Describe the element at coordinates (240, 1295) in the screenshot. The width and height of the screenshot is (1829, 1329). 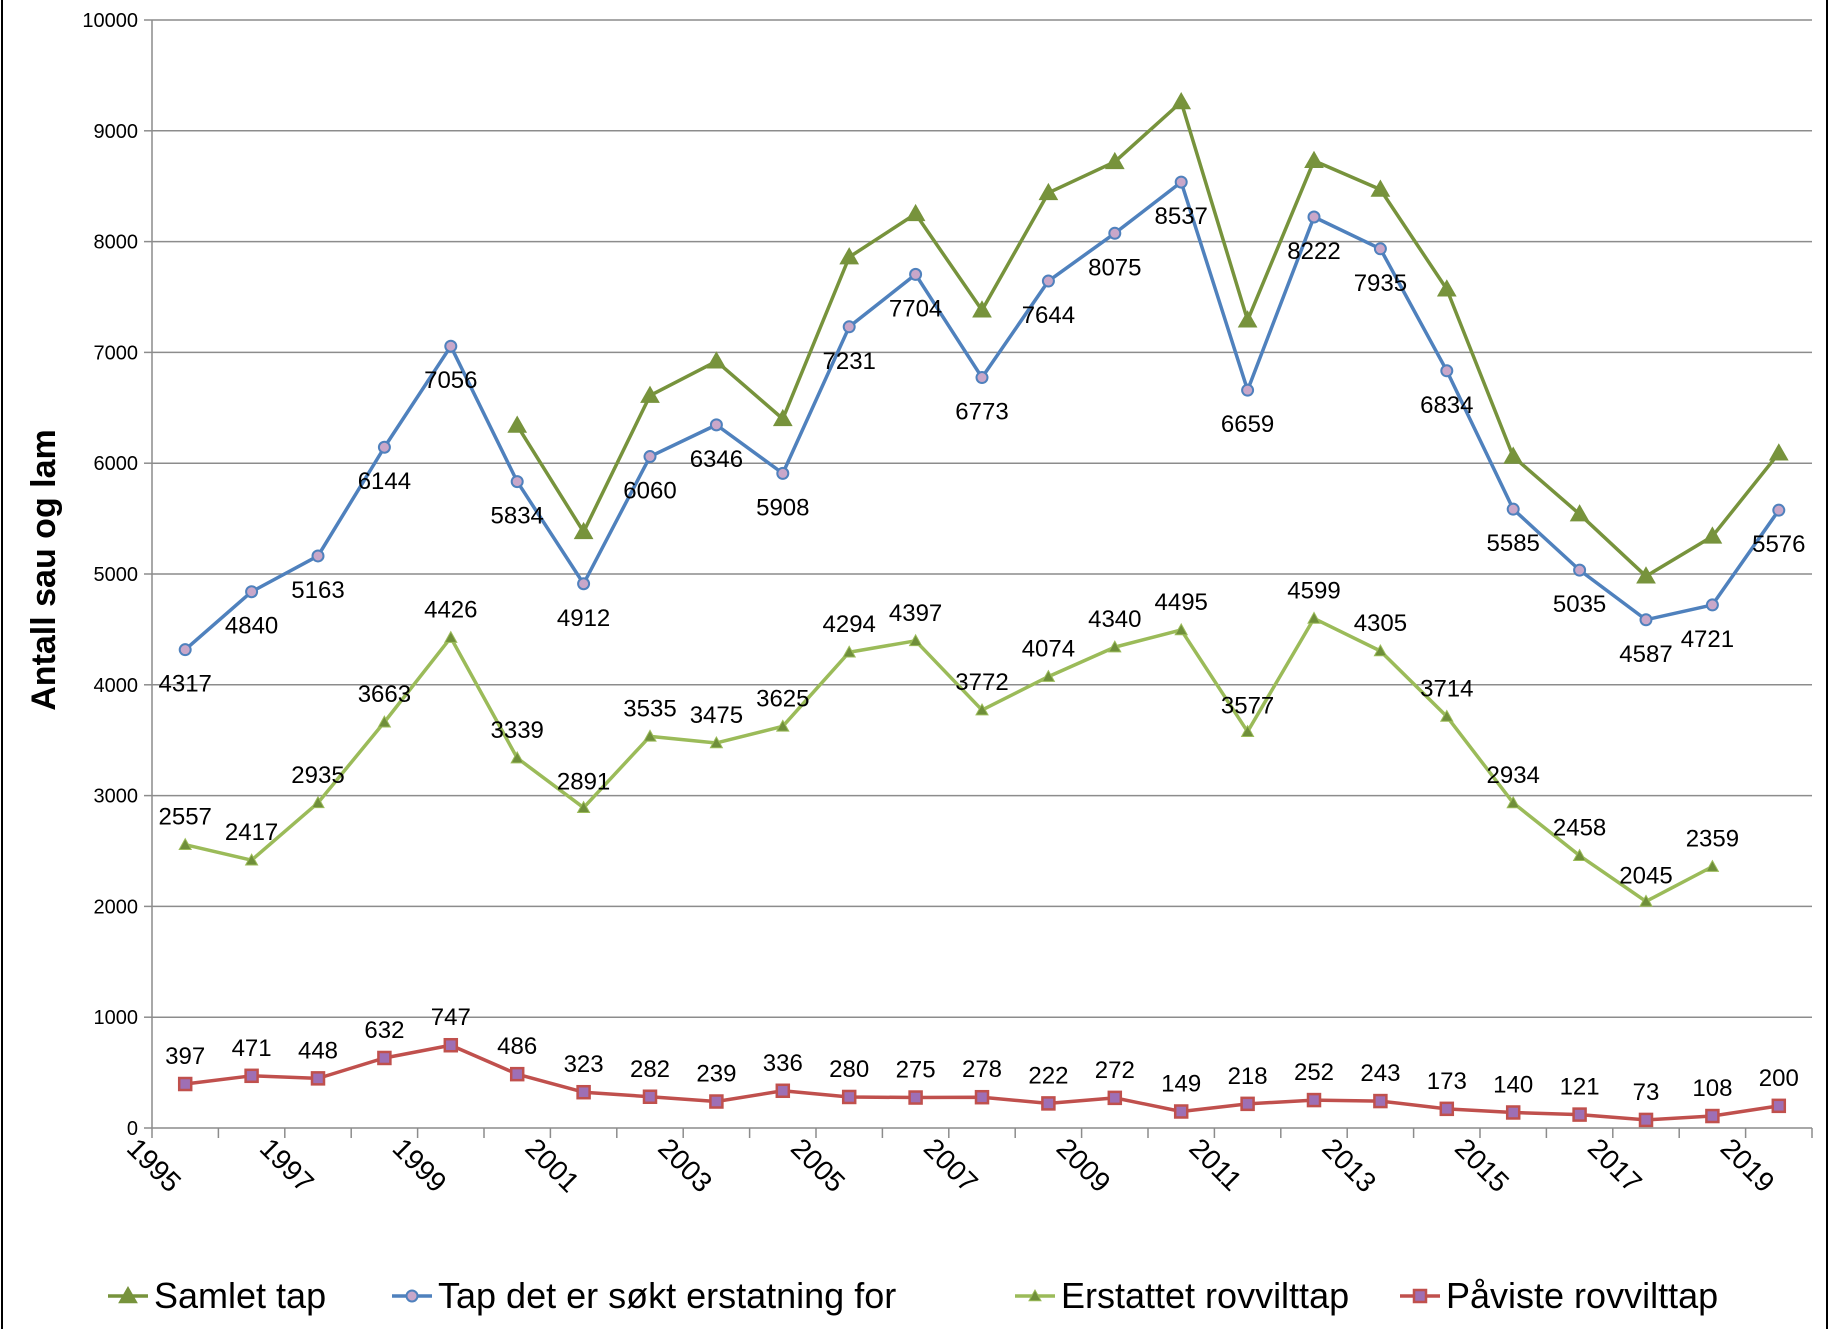
I see `legend-label: Samlet tap` at that location.